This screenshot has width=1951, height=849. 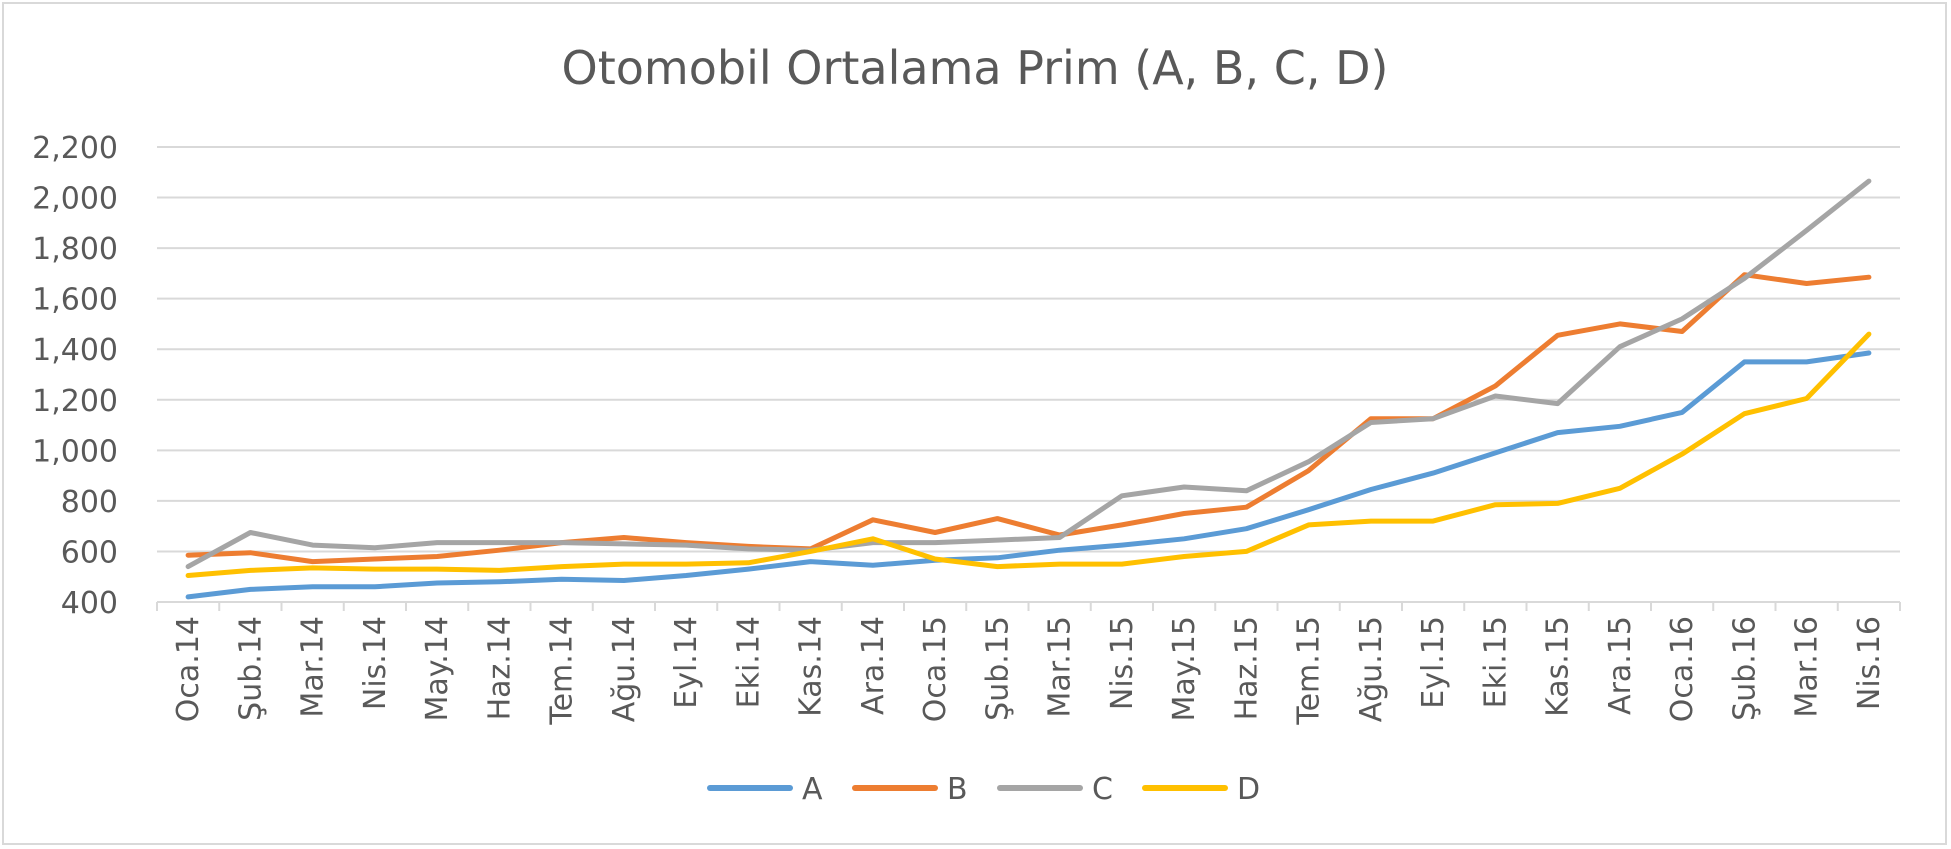 What do you see at coordinates (89, 603) in the screenshot?
I see `y-tick-label: 400` at bounding box center [89, 603].